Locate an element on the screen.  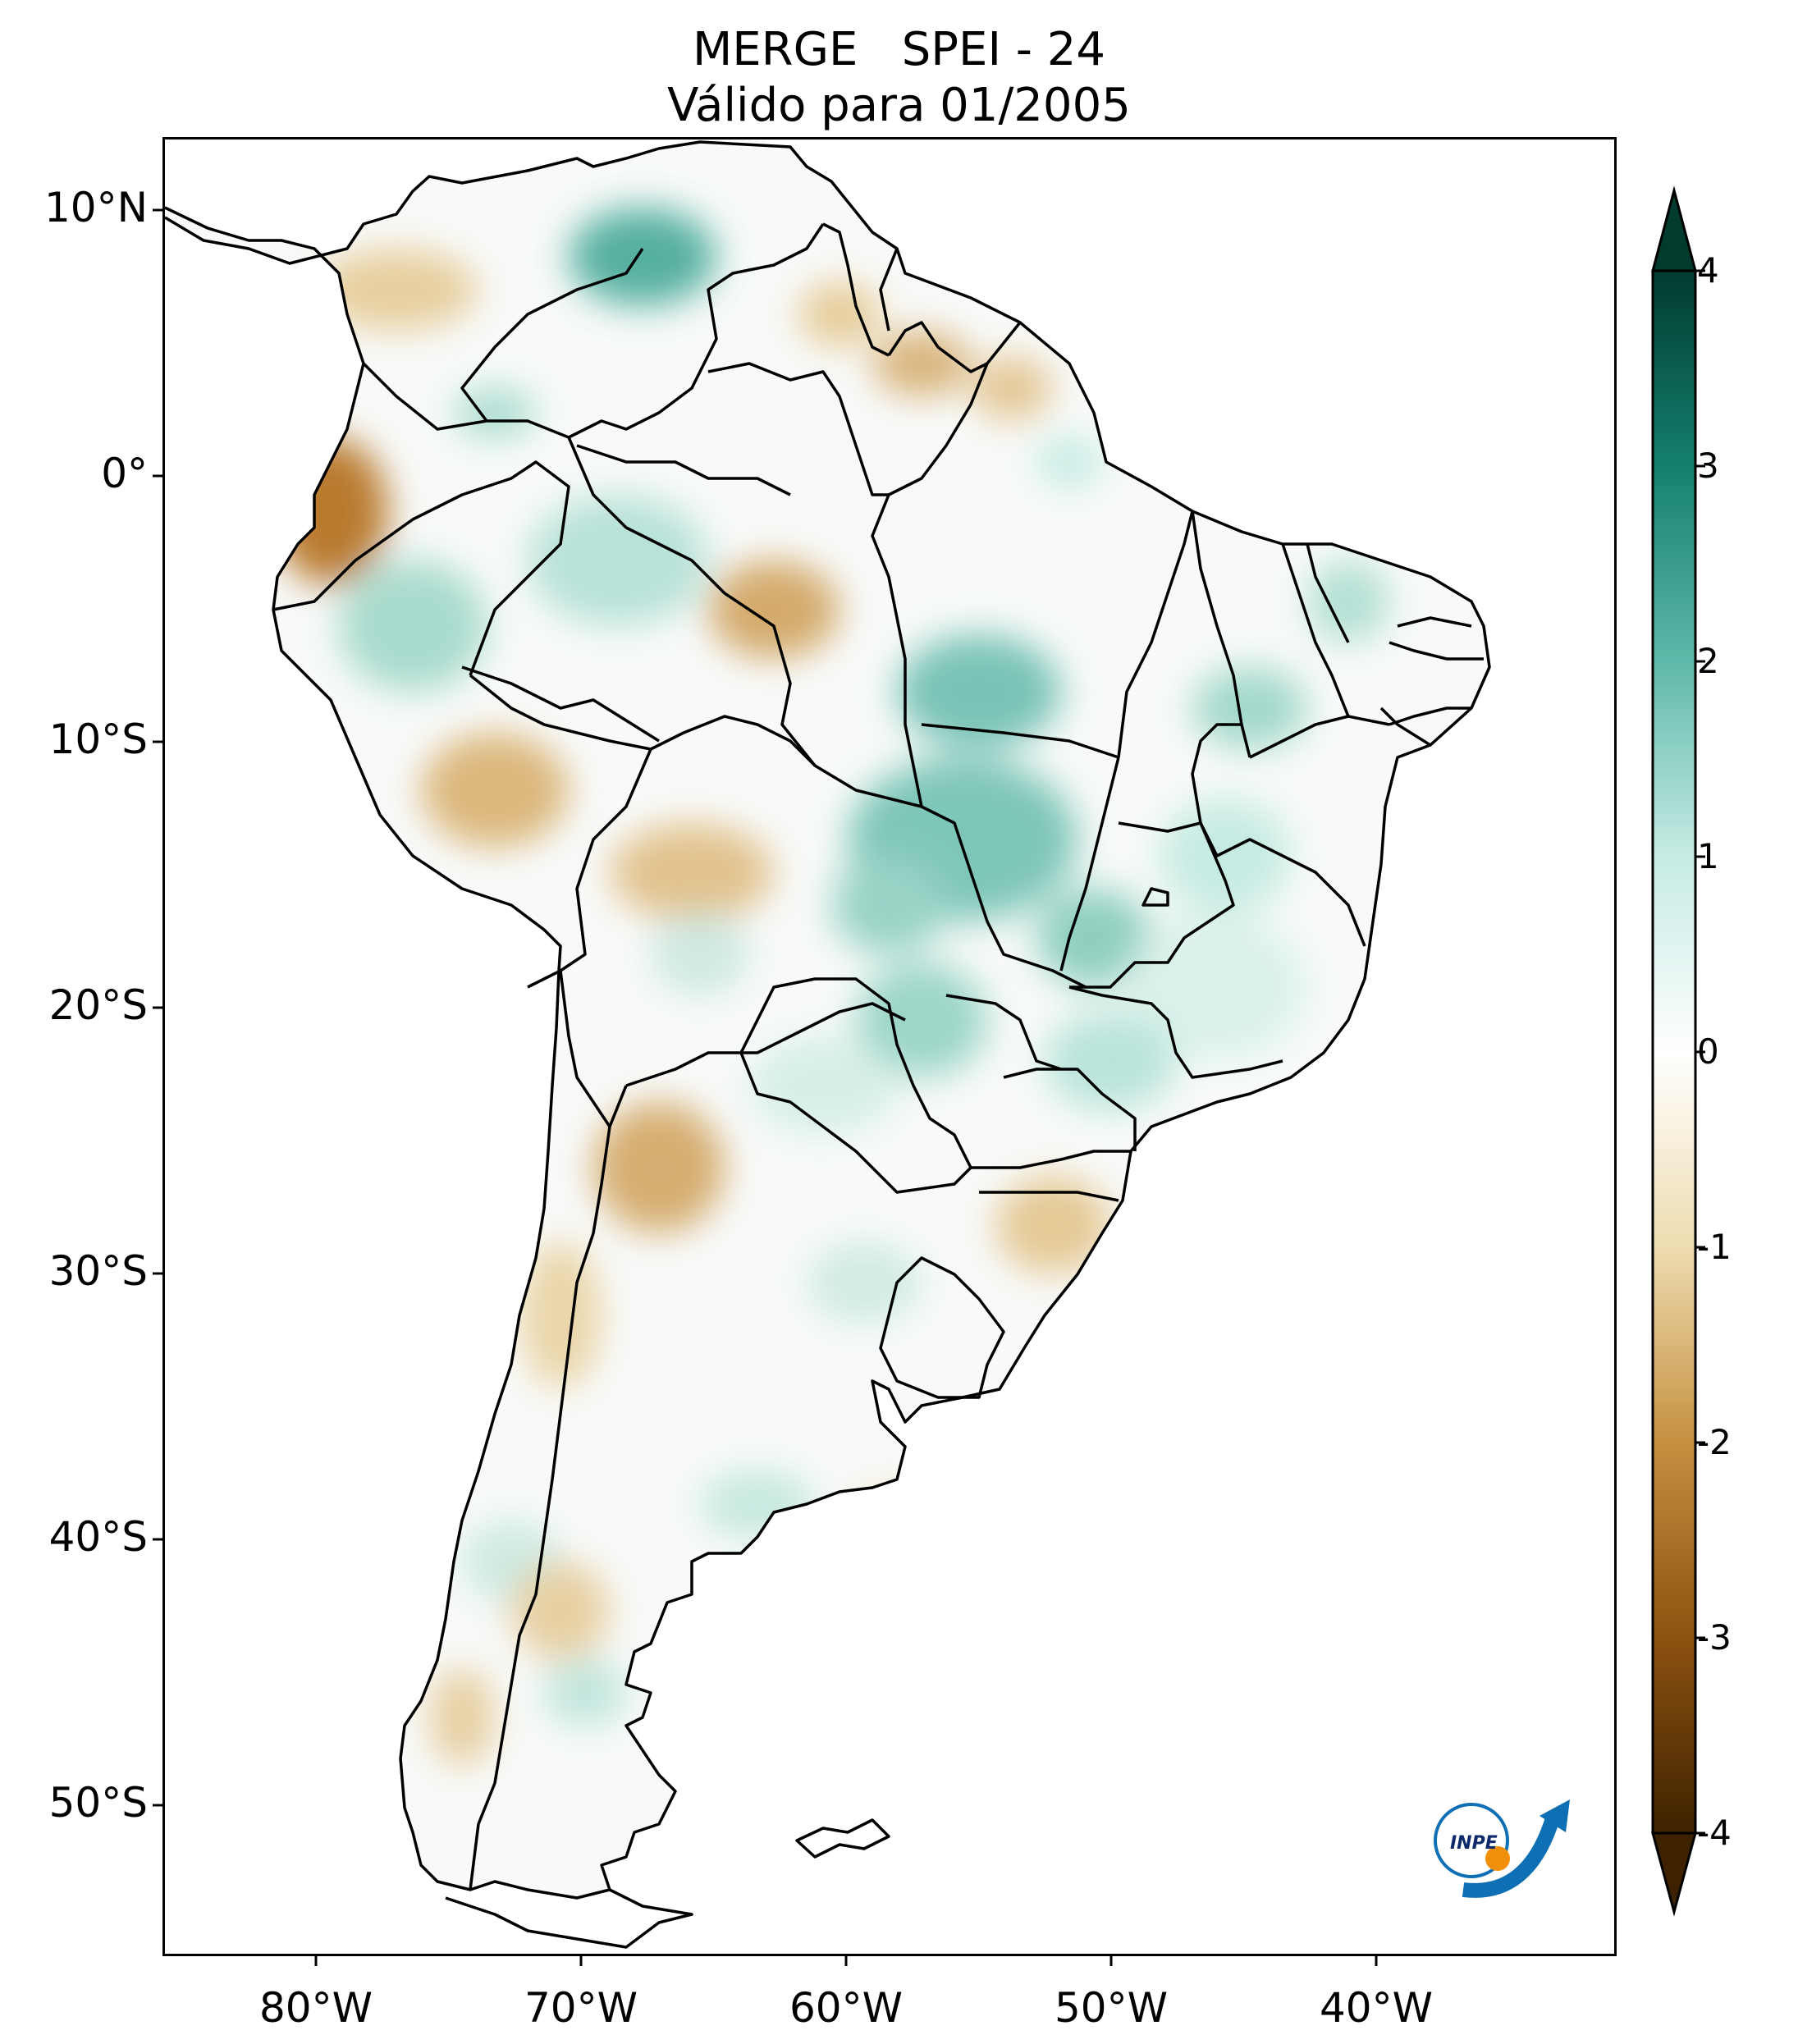
lon-label-60w: 60°W is located at coordinates (846, 2008).